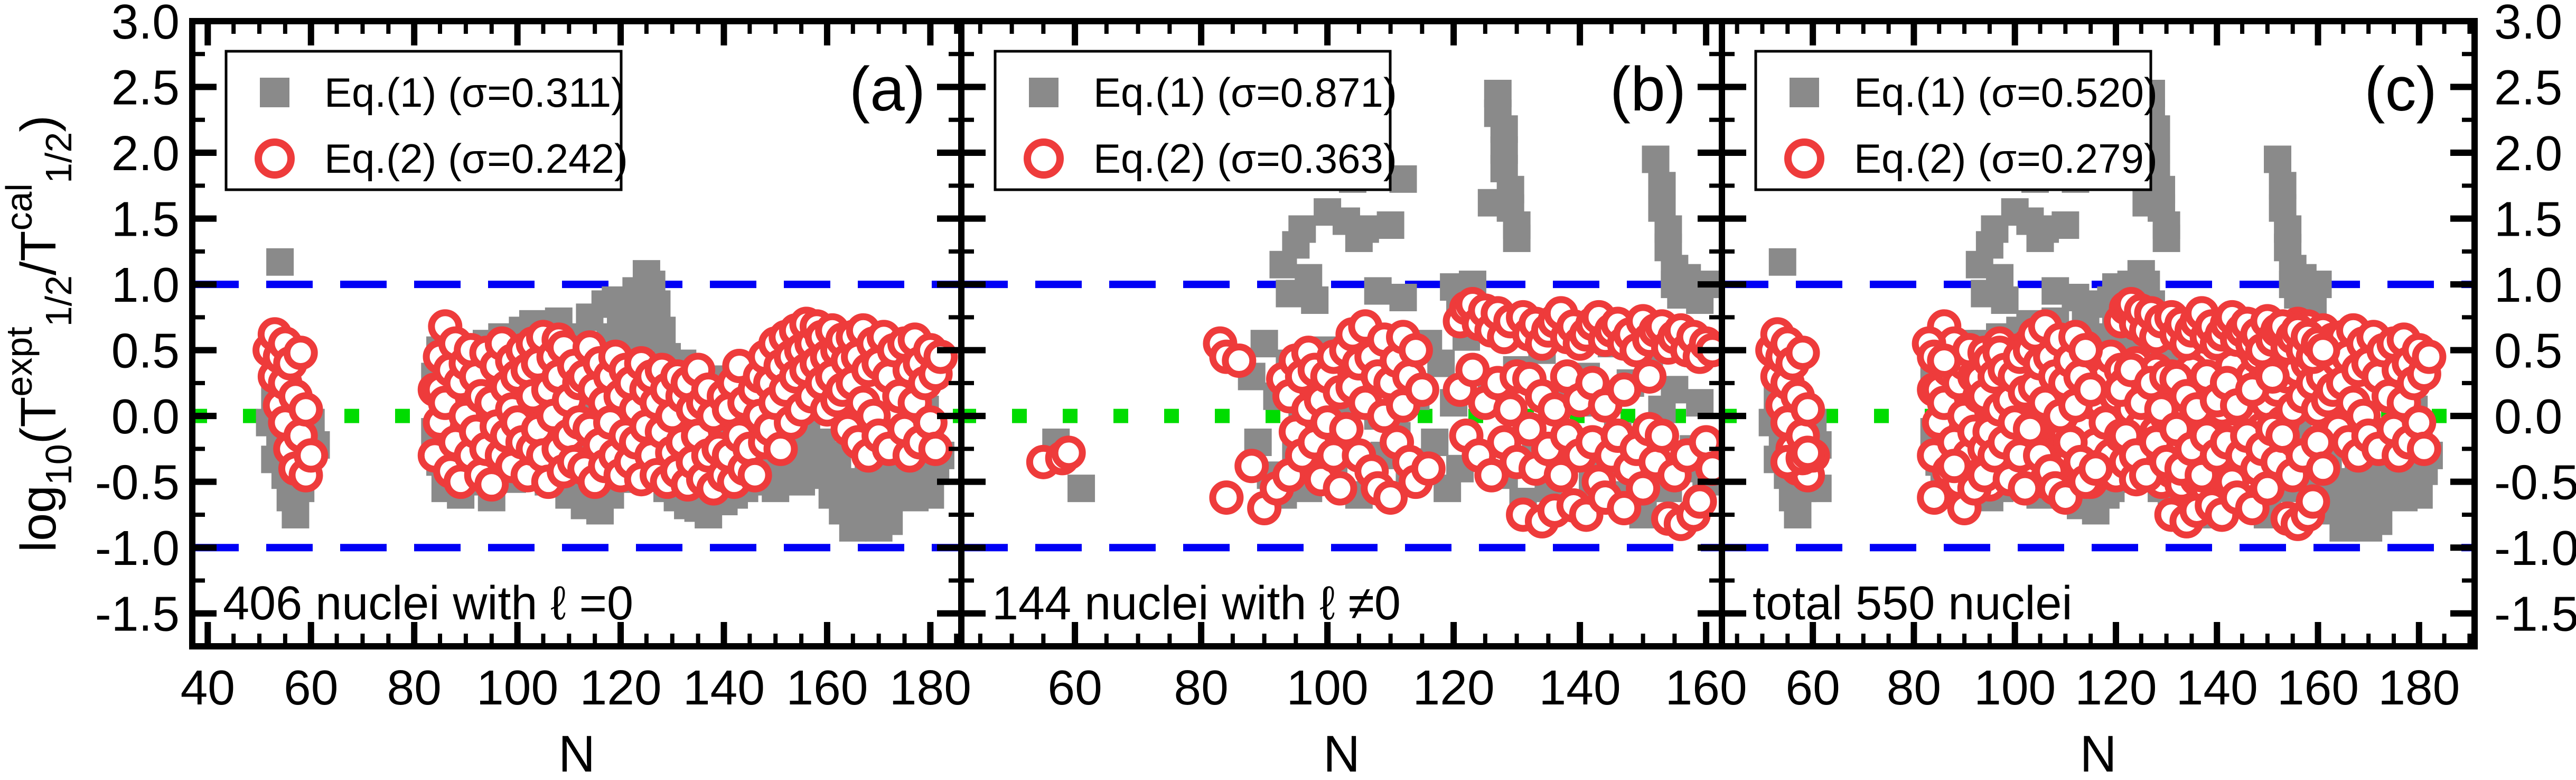 Image resolution: width=2576 pixels, height=780 pixels. What do you see at coordinates (1912, 603) in the screenshot?
I see `panel-annotation-c: total 550 nuclei` at bounding box center [1912, 603].